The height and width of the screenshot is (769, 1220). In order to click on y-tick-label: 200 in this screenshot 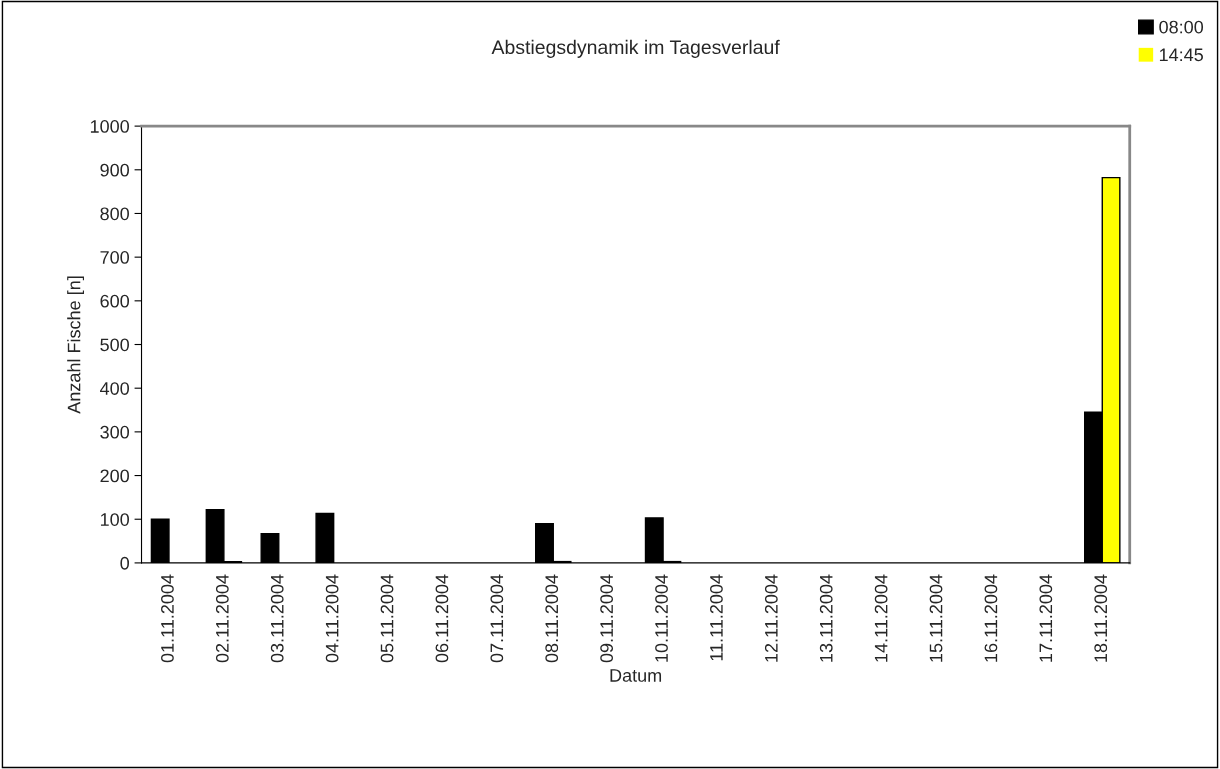, I will do `click(115, 476)`.